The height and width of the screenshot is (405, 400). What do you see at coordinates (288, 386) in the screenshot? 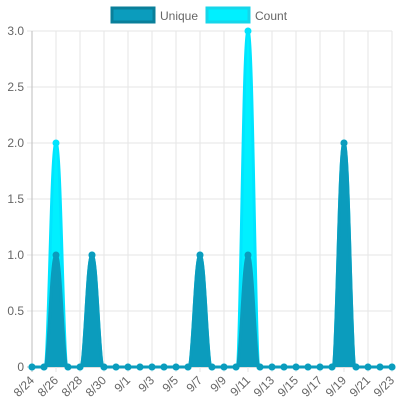
I see `x-tick-label: 9/15` at bounding box center [288, 386].